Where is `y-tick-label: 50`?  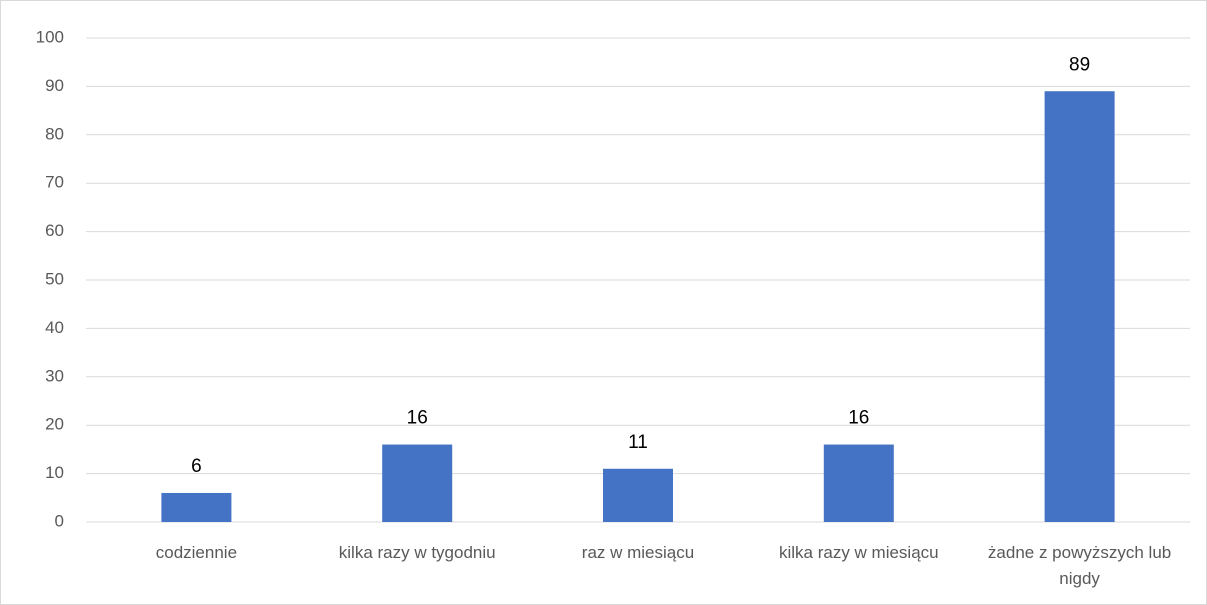
y-tick-label: 50 is located at coordinates (54, 278).